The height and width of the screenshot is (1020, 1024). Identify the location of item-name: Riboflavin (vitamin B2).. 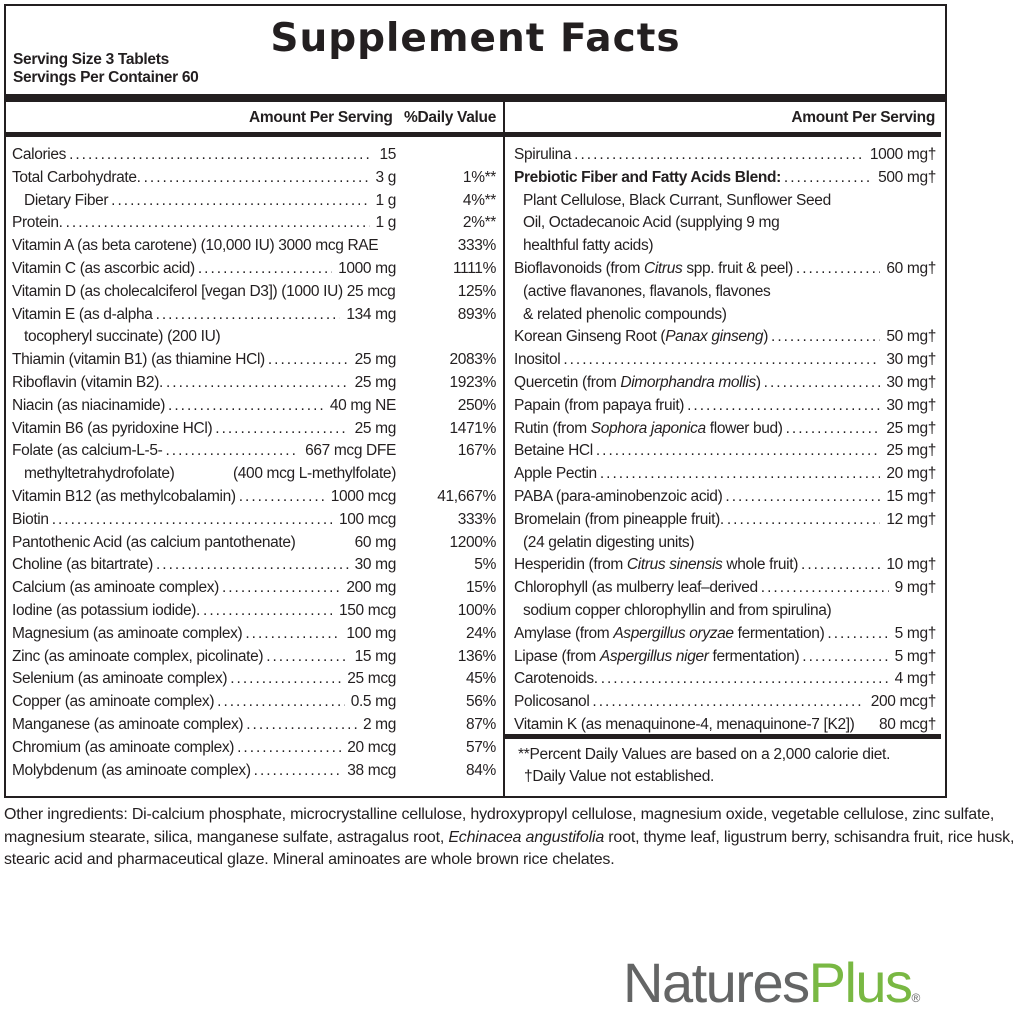
(87, 383).